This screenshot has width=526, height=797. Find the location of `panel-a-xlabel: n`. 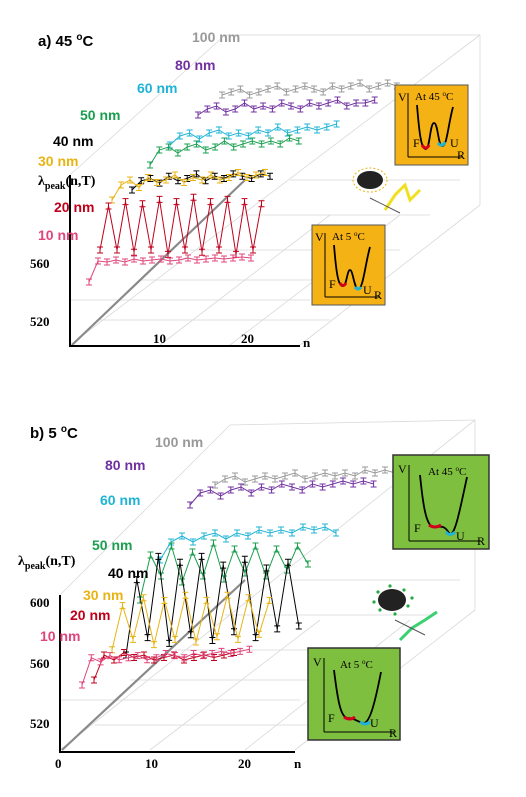

panel-a-xlabel: n is located at coordinates (307, 342).